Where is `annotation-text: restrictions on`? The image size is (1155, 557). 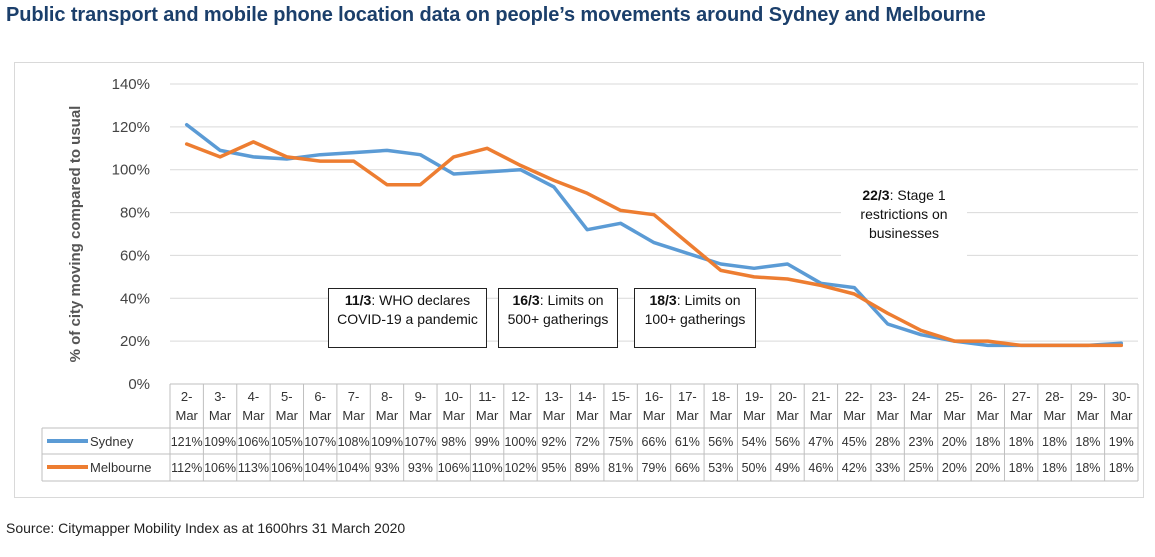 annotation-text: restrictions on is located at coordinates (904, 214).